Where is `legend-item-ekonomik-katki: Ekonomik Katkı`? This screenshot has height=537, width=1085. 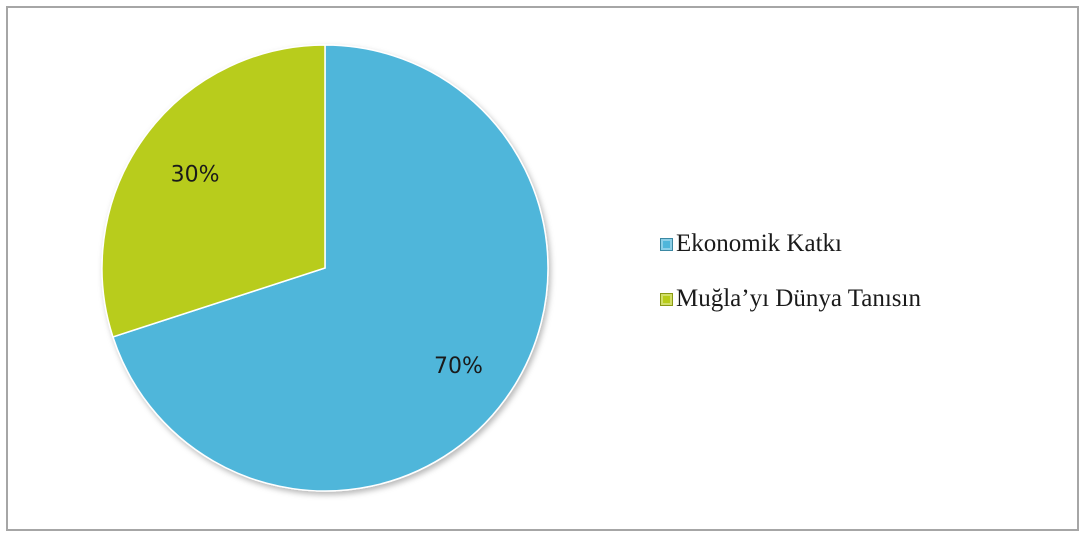 legend-item-ekonomik-katki: Ekonomik Katkı is located at coordinates (790, 244).